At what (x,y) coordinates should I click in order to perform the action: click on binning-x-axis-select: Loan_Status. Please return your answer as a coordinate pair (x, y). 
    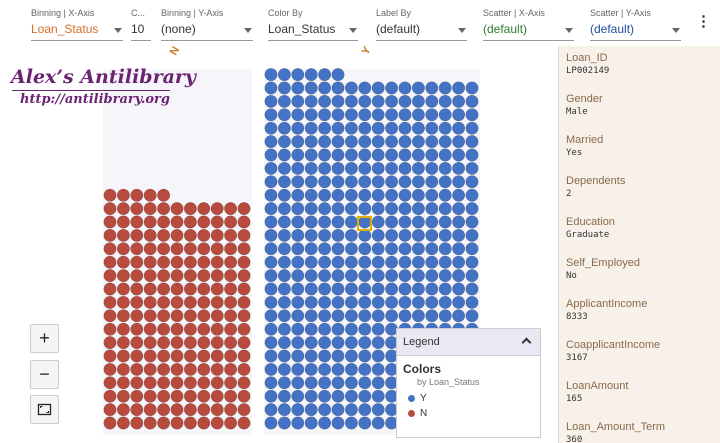
    Looking at the image, I should click on (77, 31).